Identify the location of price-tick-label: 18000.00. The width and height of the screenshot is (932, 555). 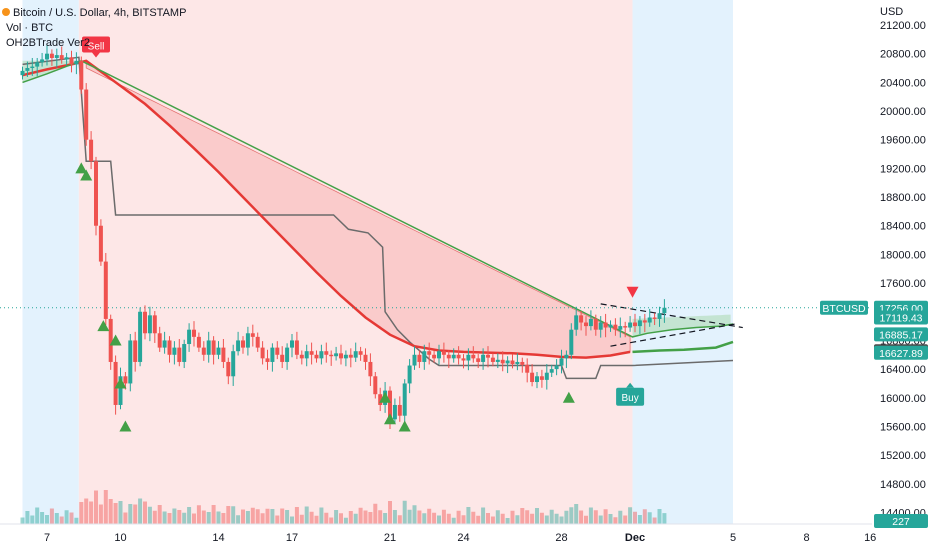
(903, 255).